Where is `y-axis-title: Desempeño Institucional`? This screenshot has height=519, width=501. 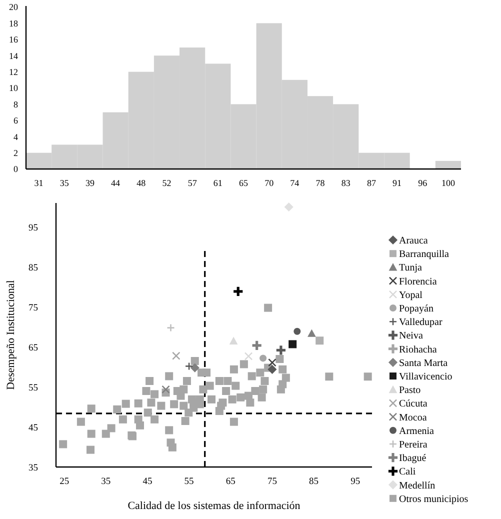
y-axis-title: Desempeño Institucional is located at coordinates (11, 335).